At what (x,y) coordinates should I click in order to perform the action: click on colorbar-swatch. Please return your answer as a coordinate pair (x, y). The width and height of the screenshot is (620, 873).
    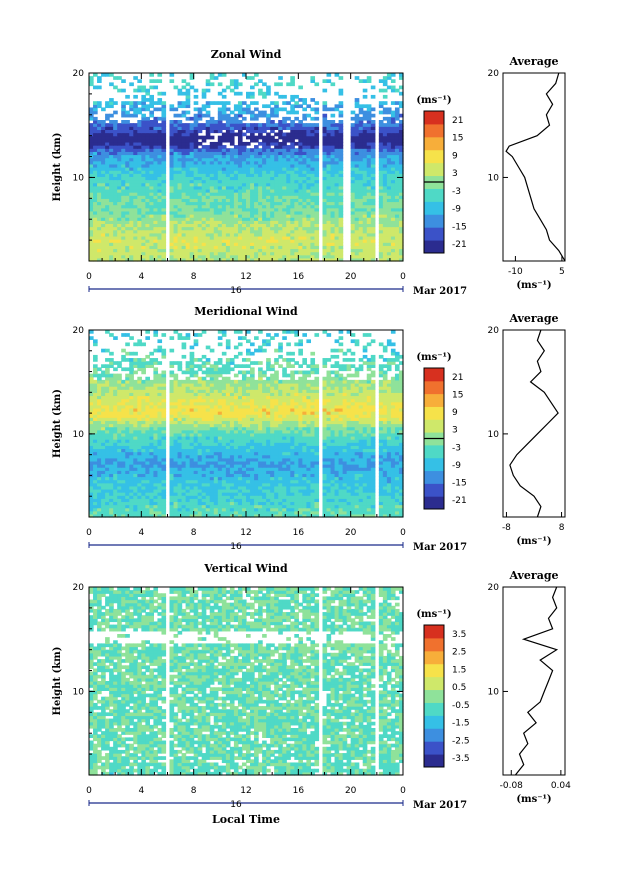
    Looking at the image, I should click on (434, 143).